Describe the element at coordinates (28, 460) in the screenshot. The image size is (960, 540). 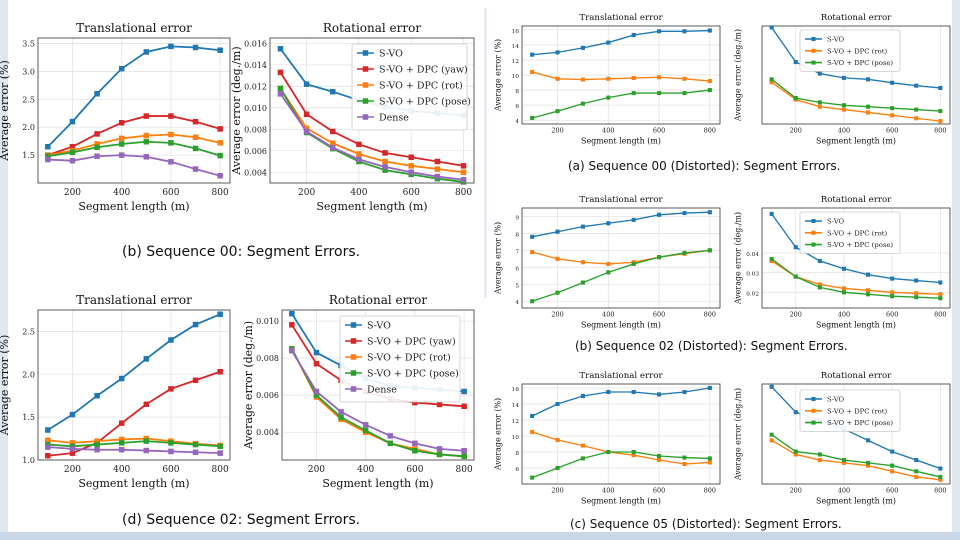
I see `y-tick-label: 1.0` at that location.